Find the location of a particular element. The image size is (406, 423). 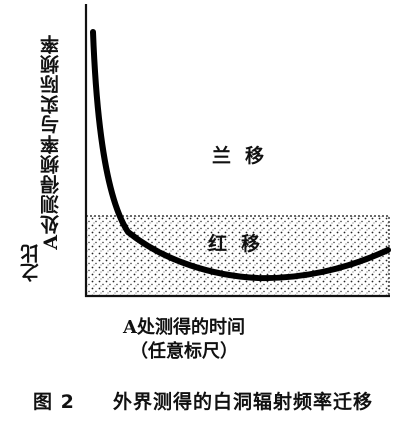

blueshift-label: 兰移 is located at coordinates (245, 156).